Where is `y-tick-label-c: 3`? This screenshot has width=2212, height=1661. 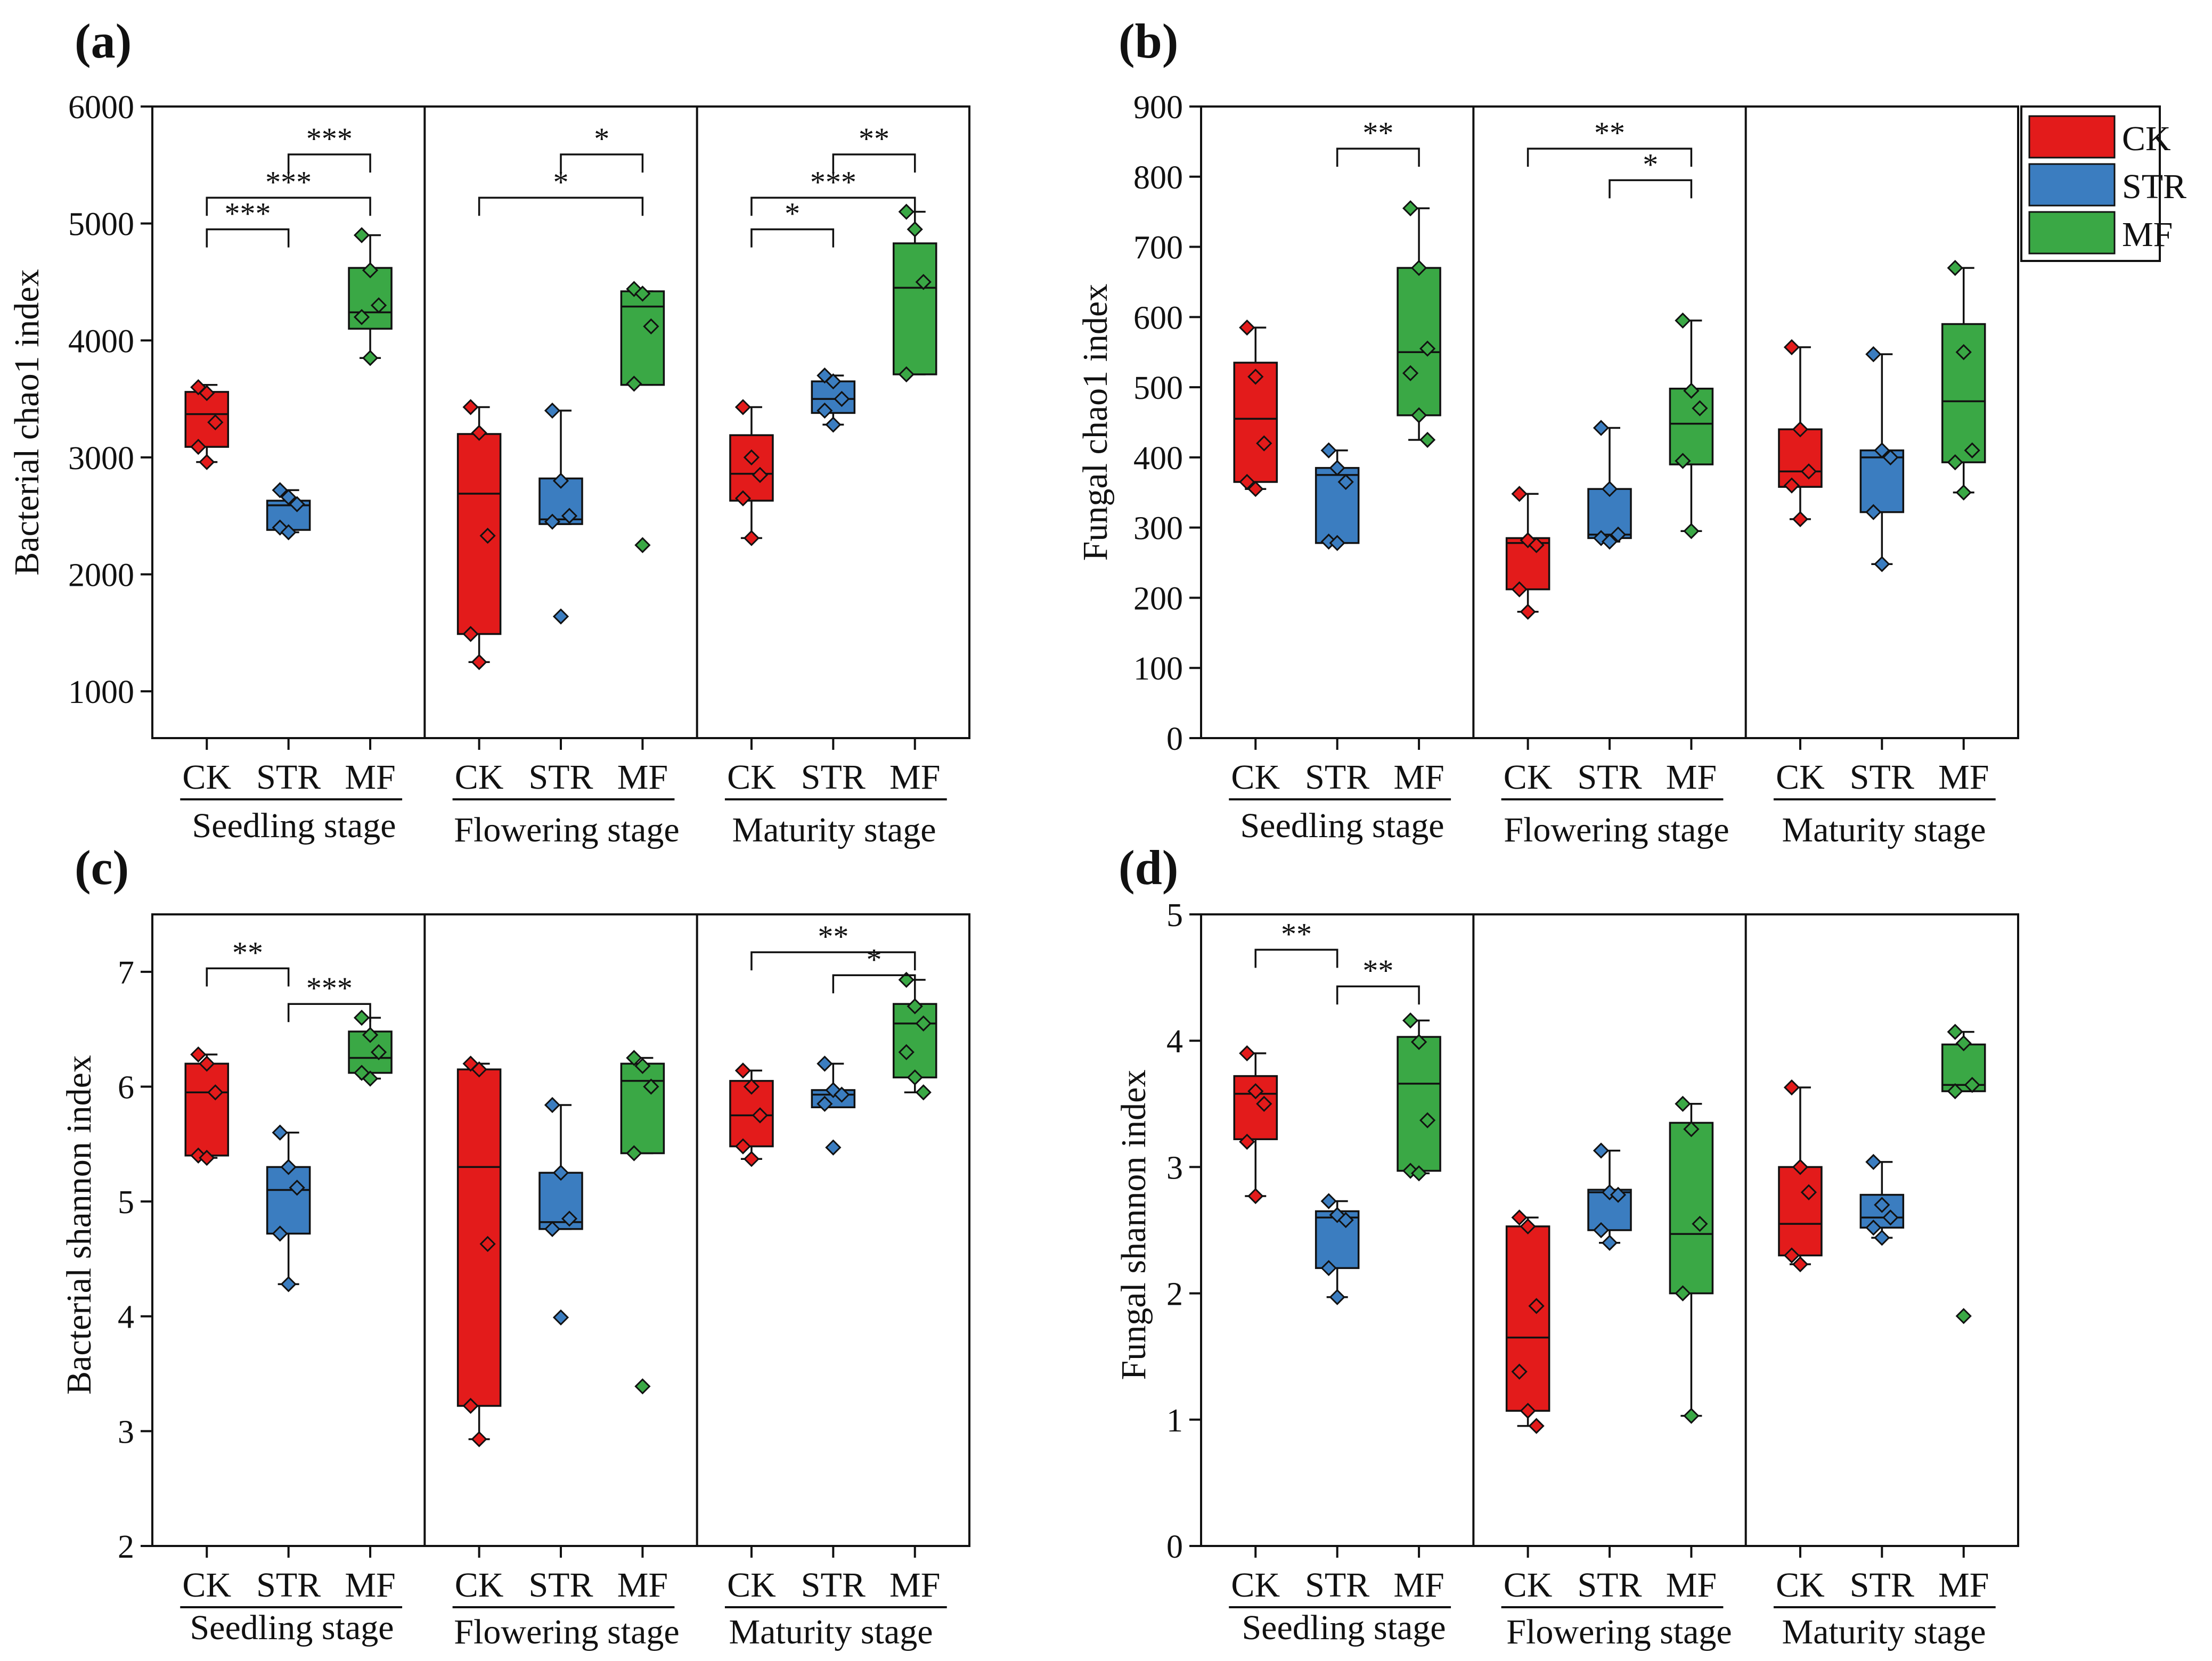
y-tick-label-c: 3 is located at coordinates (126, 1432).